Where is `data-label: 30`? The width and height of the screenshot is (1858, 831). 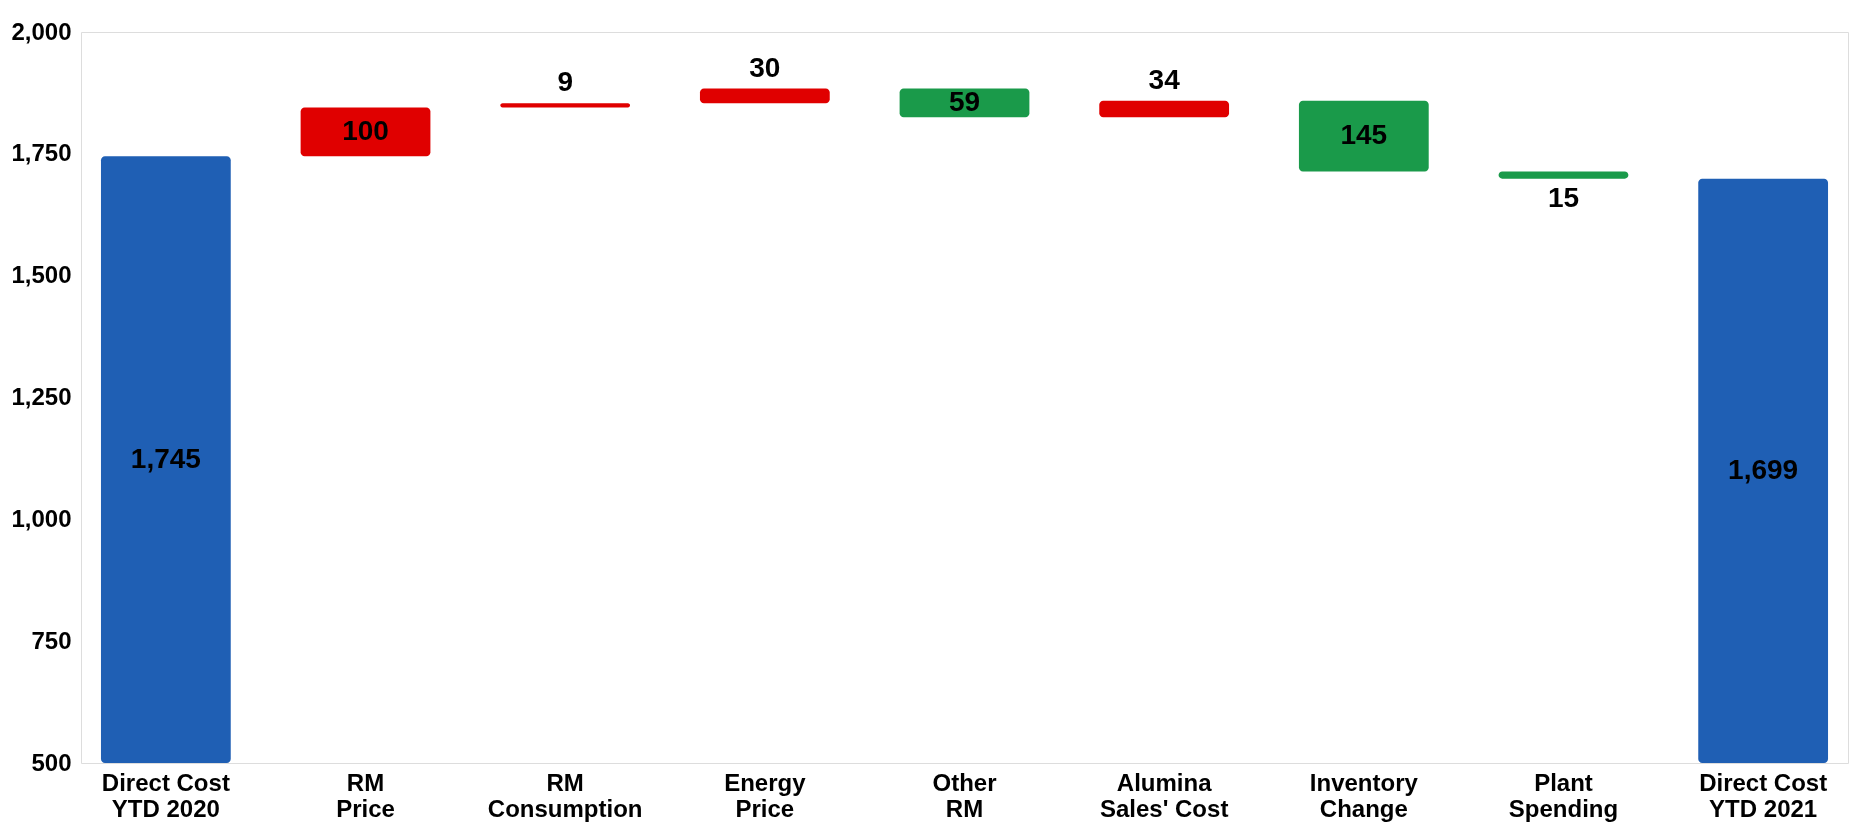 data-label: 30 is located at coordinates (765, 67).